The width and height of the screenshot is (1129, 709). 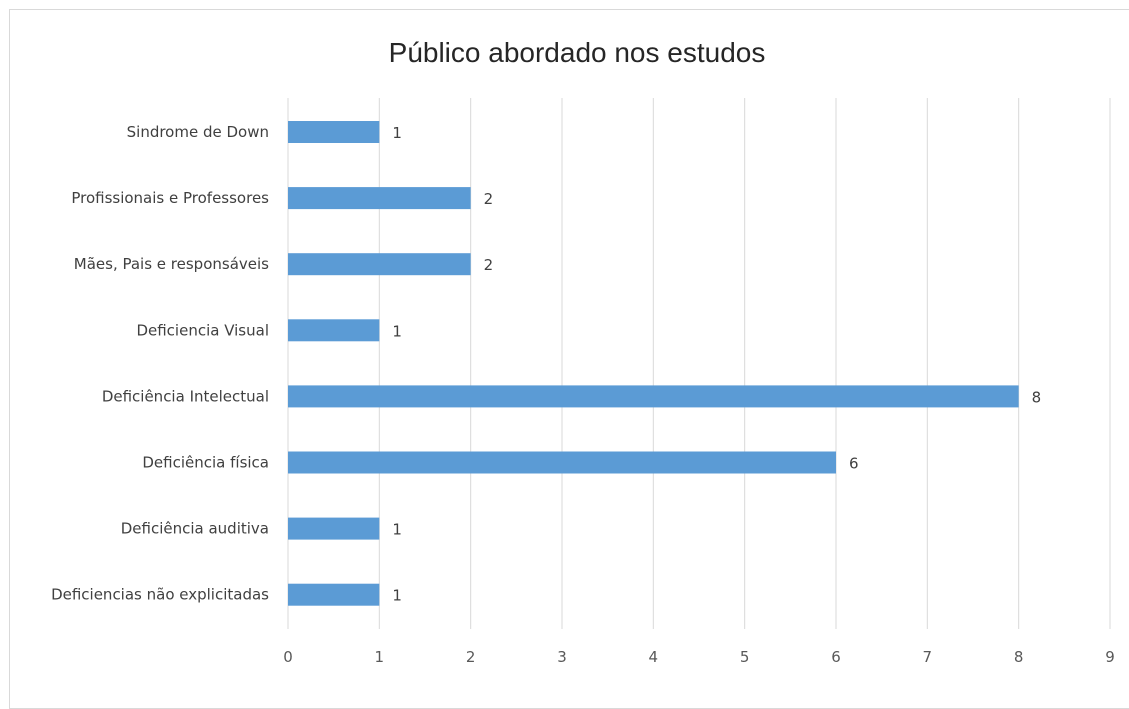 What do you see at coordinates (205, 463) in the screenshot?
I see `category-label: Deficiência física` at bounding box center [205, 463].